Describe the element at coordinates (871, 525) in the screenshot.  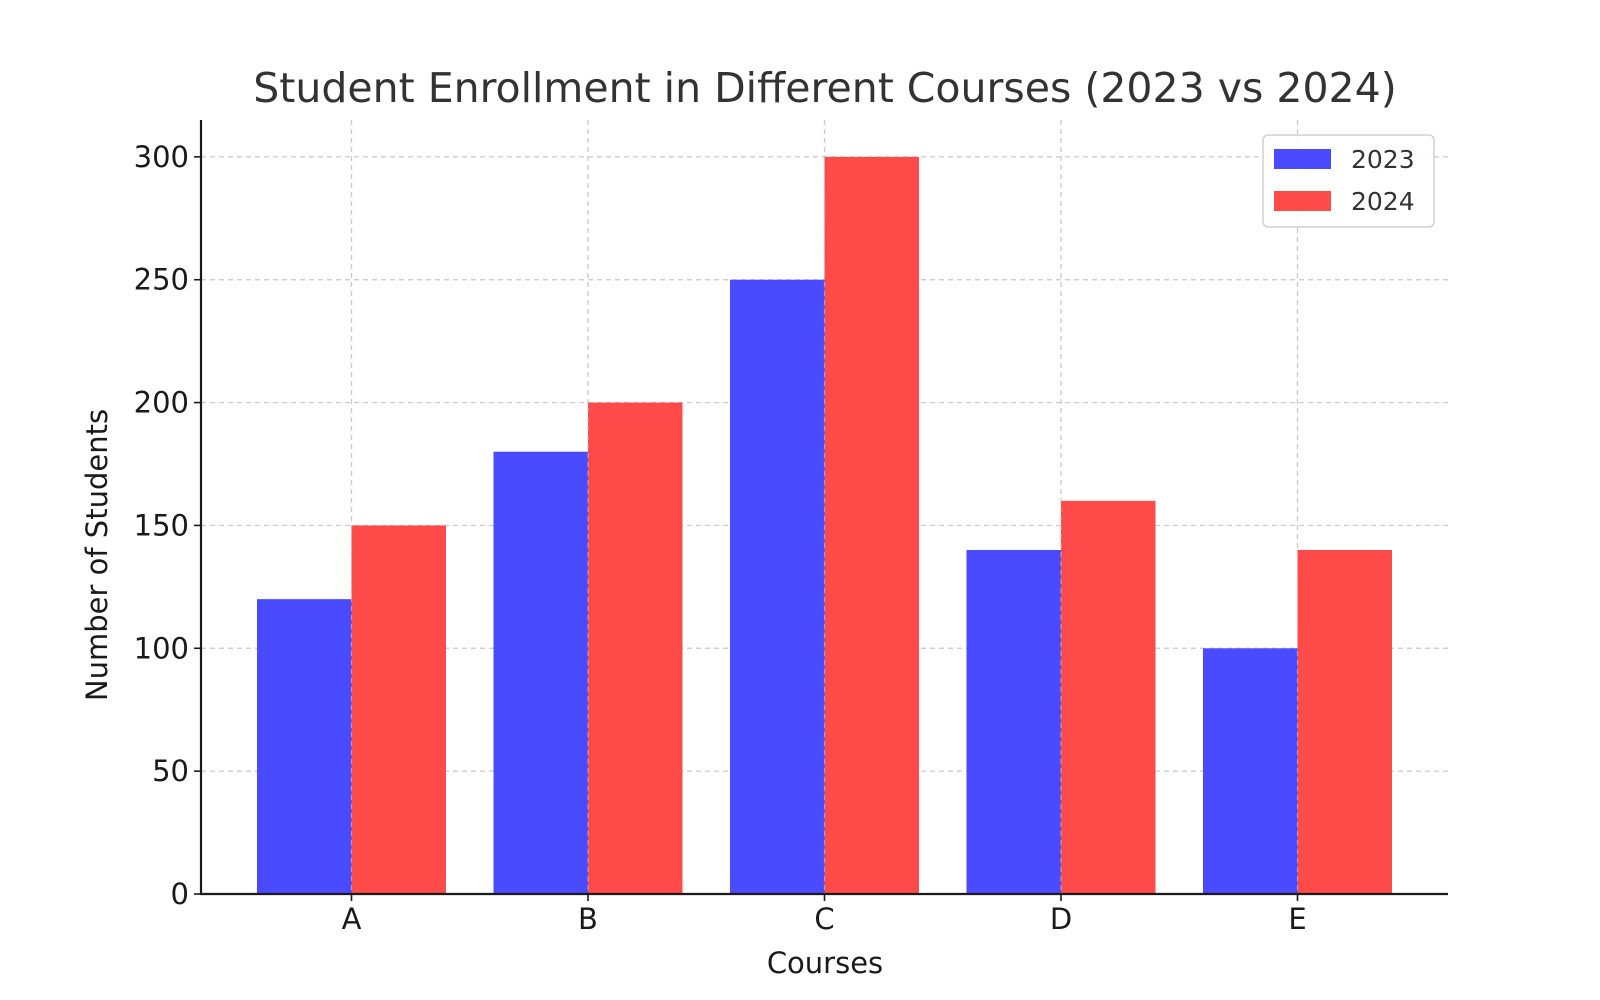
I see `bar-2024-c` at that location.